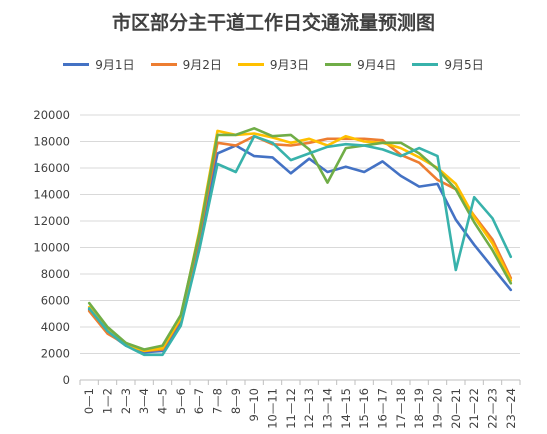  Describe the element at coordinates (346, 408) in the screenshot. I see `x-tick-label: 14—15` at that location.